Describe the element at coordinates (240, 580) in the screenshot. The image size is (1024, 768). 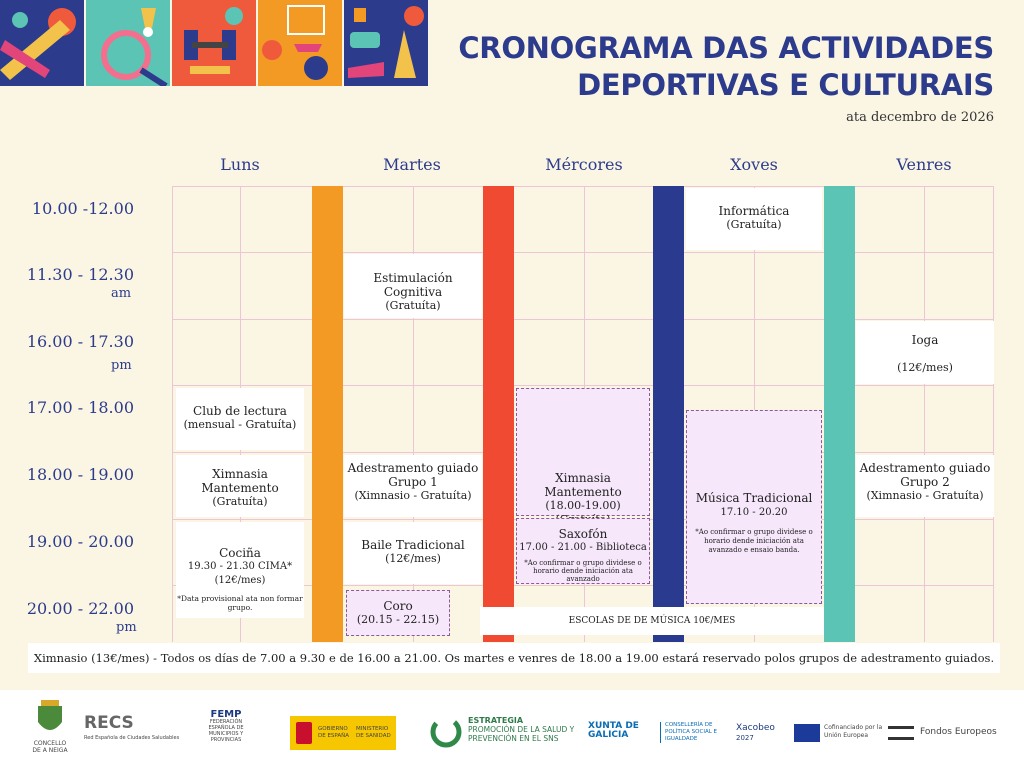
I see `activity-price: (12€/mes)` at that location.